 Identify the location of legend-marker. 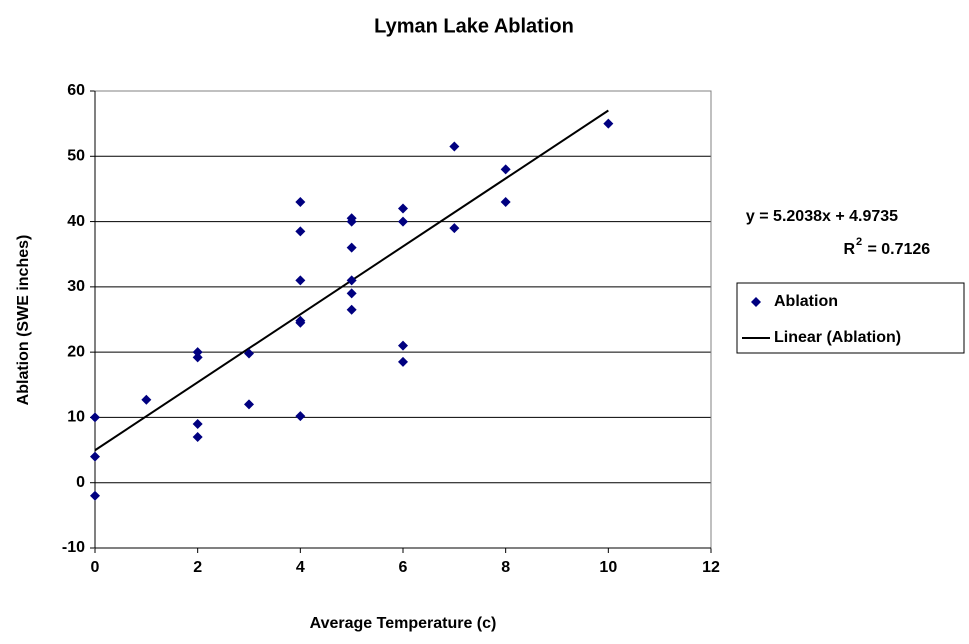
(756, 302).